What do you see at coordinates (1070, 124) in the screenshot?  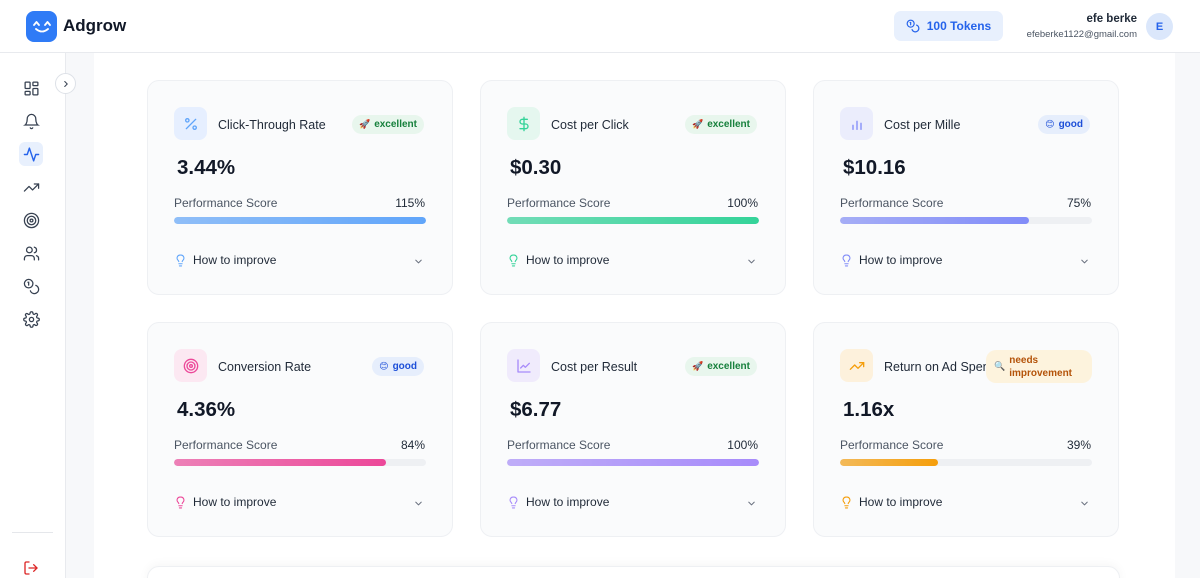 I see `badge-label: good` at bounding box center [1070, 124].